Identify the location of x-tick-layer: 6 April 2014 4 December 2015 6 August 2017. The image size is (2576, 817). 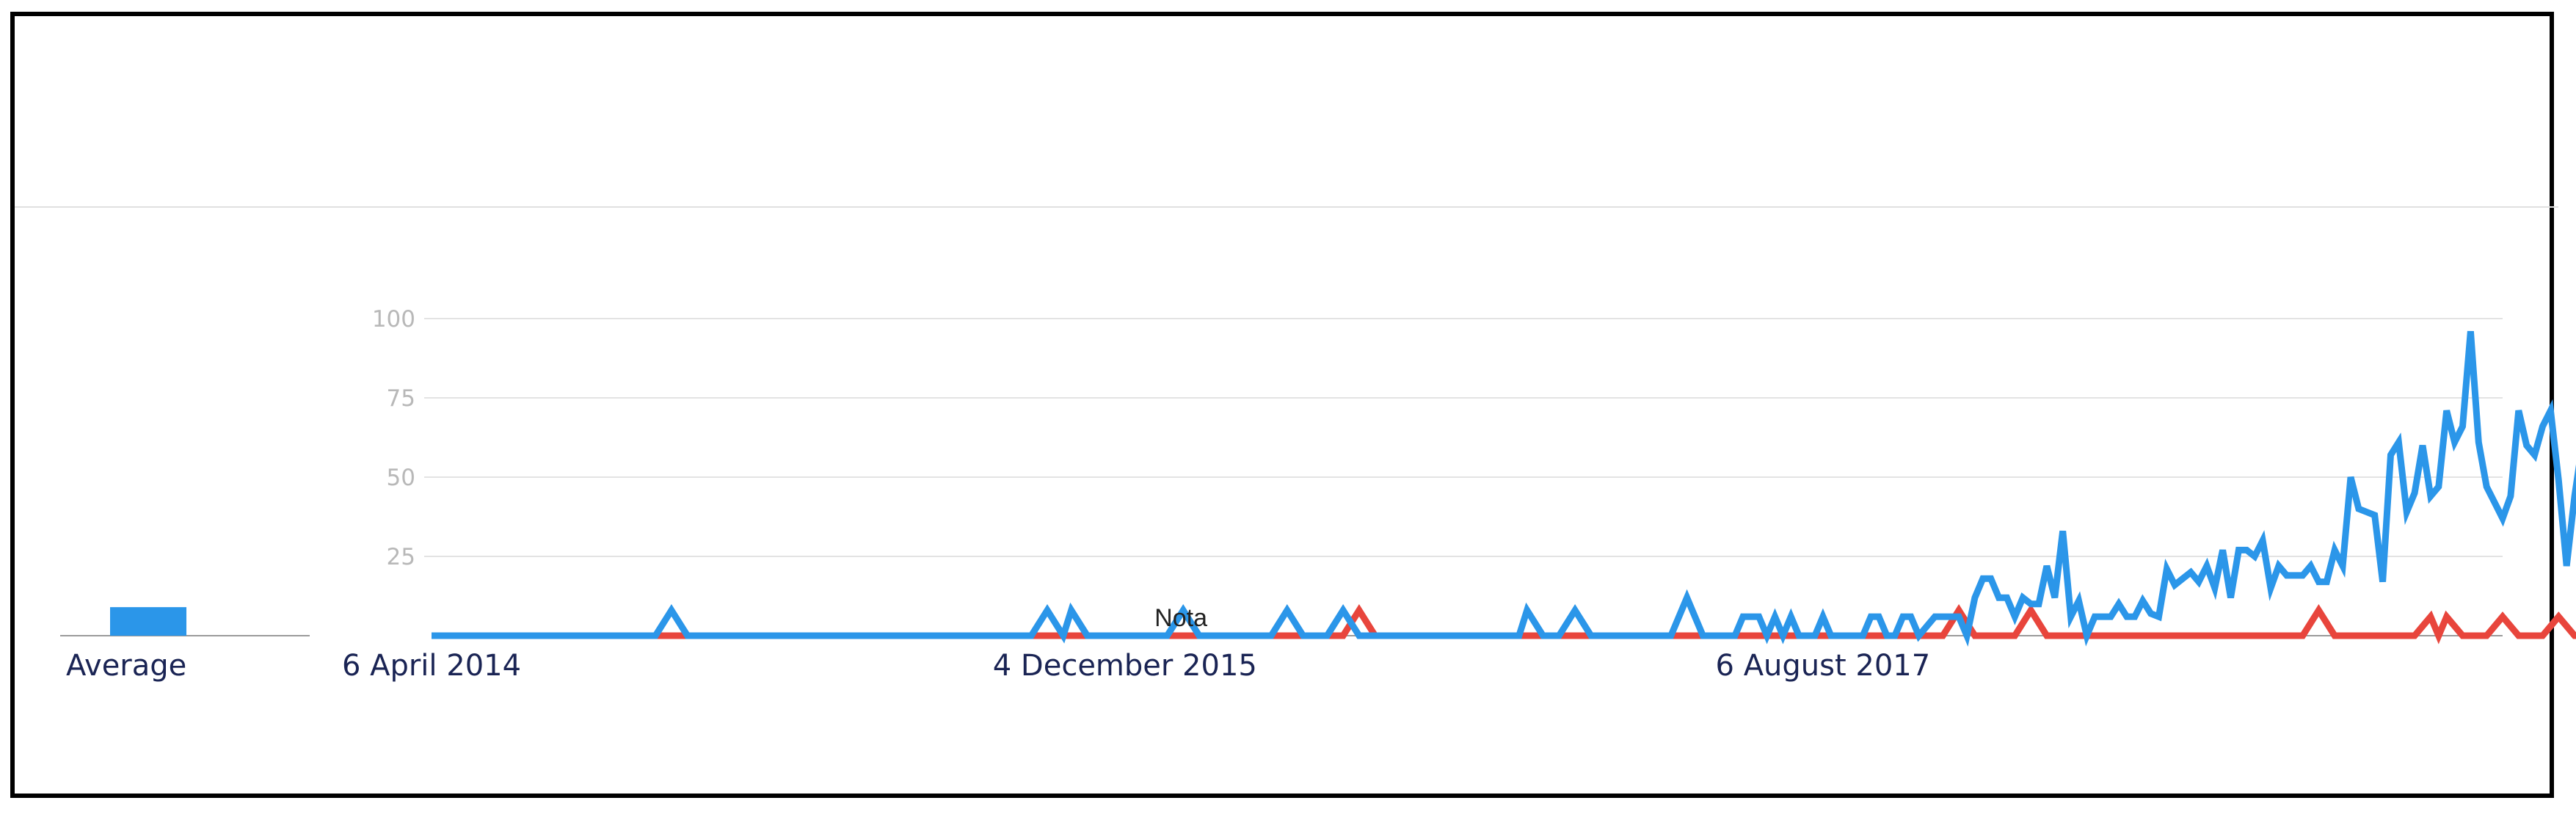
(1136, 666).